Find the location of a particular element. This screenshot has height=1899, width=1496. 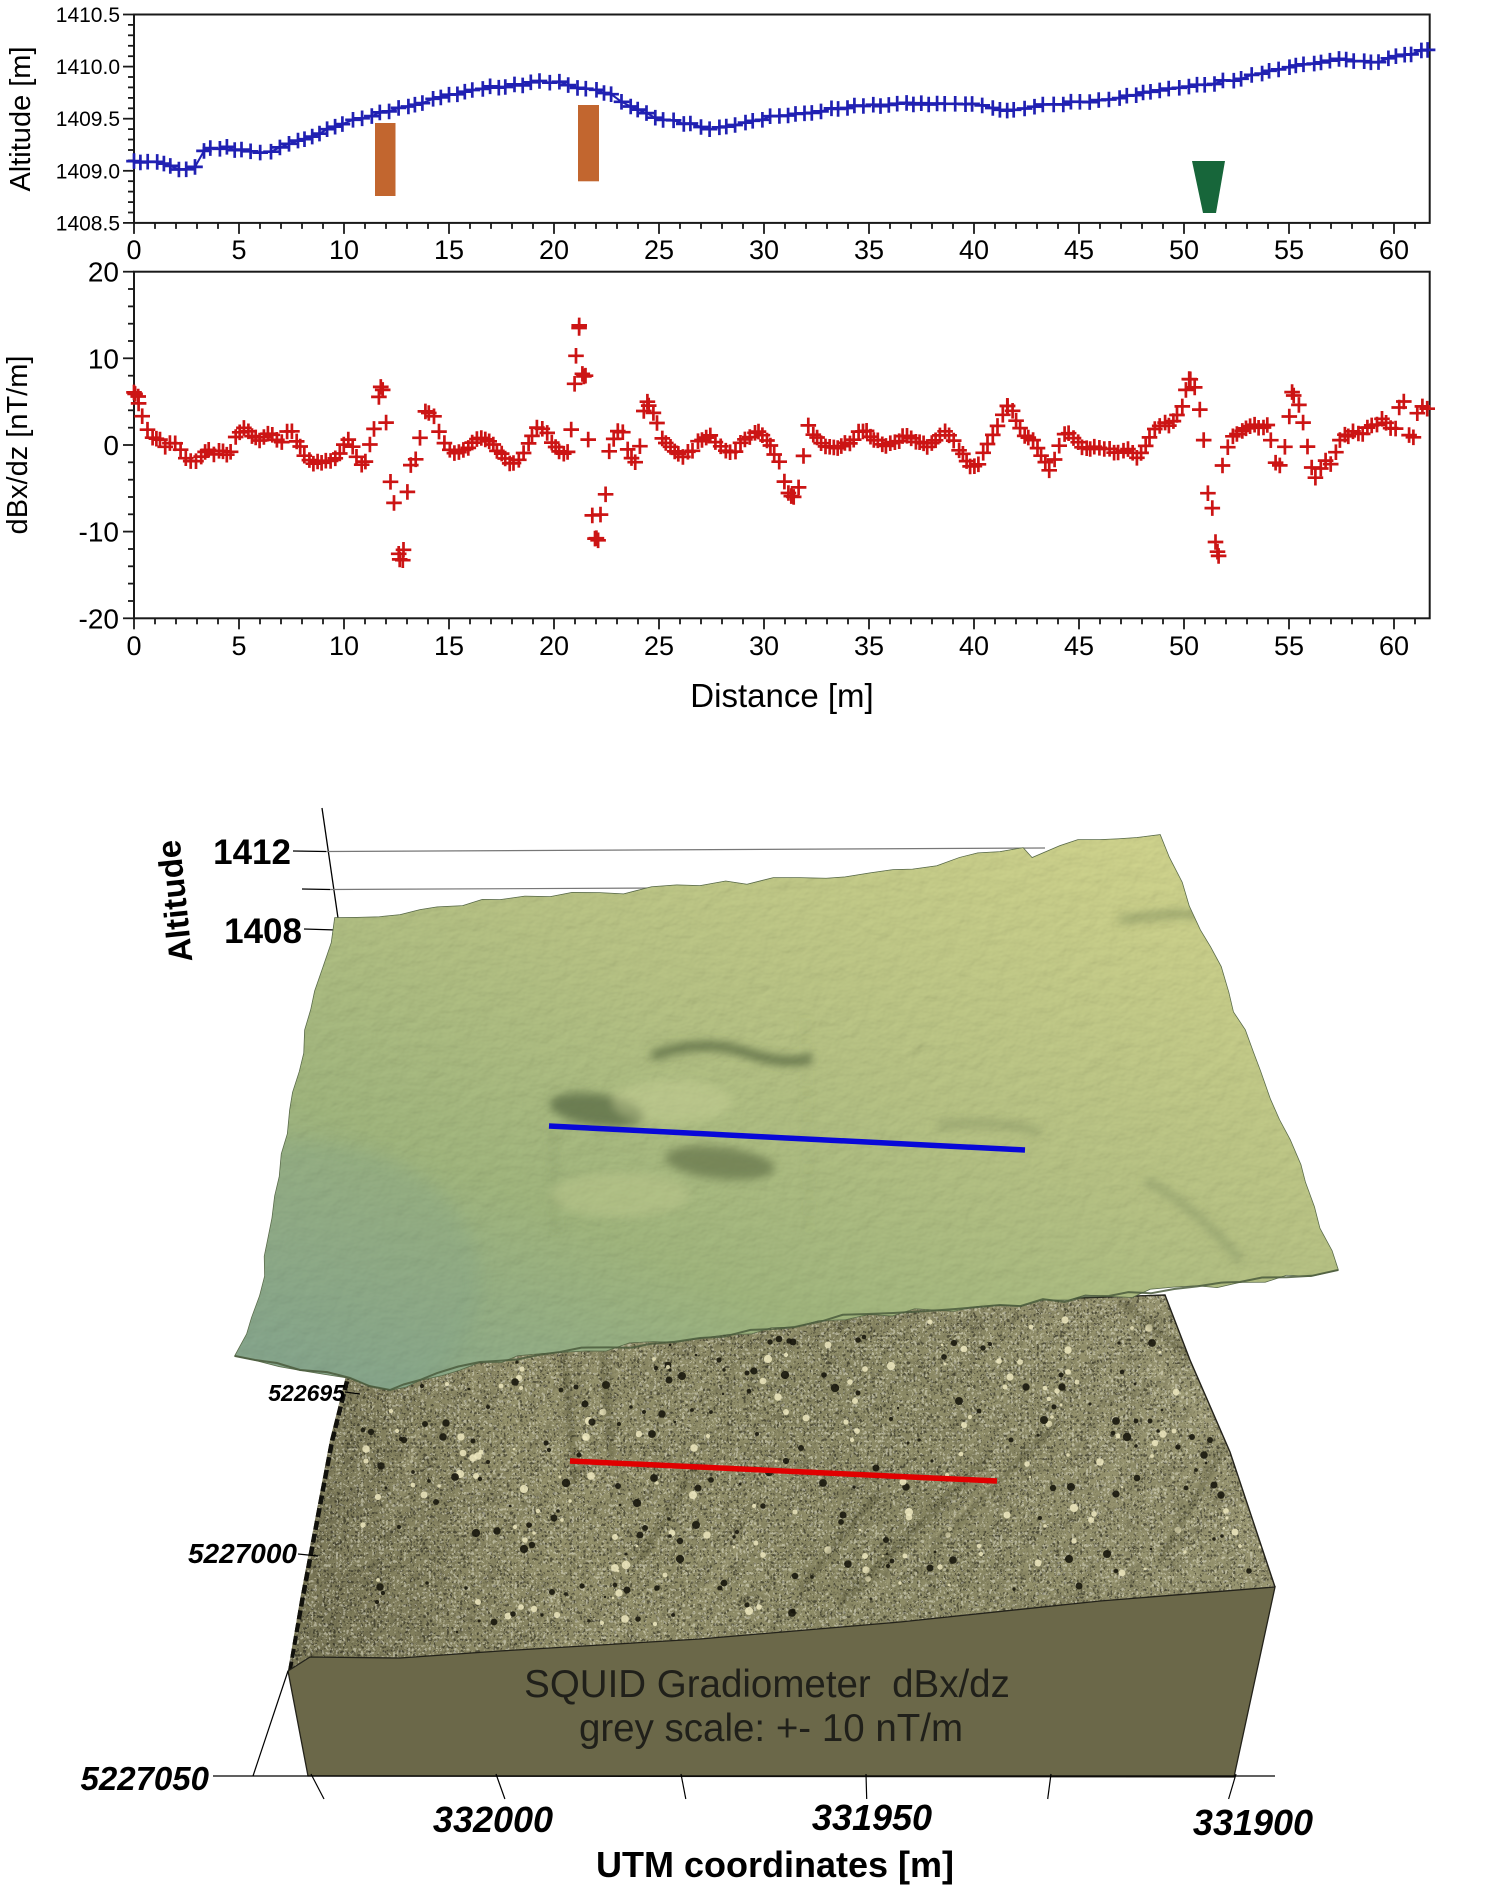

svg-text: 1409.0 is located at coordinates (88, 171).